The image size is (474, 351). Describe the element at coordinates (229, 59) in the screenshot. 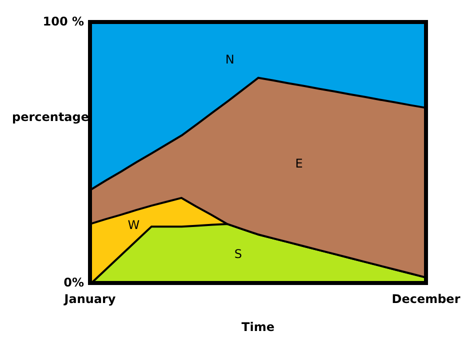

I see `series-label: N` at that location.